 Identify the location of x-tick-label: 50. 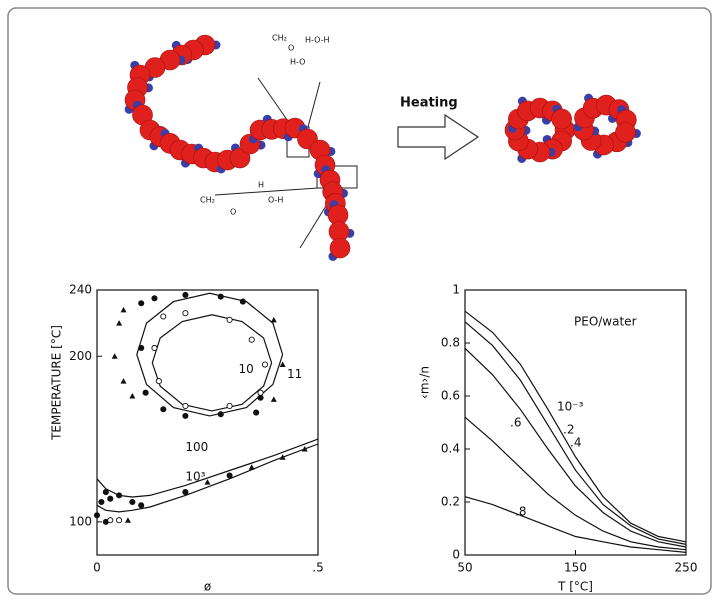
(464, 568).